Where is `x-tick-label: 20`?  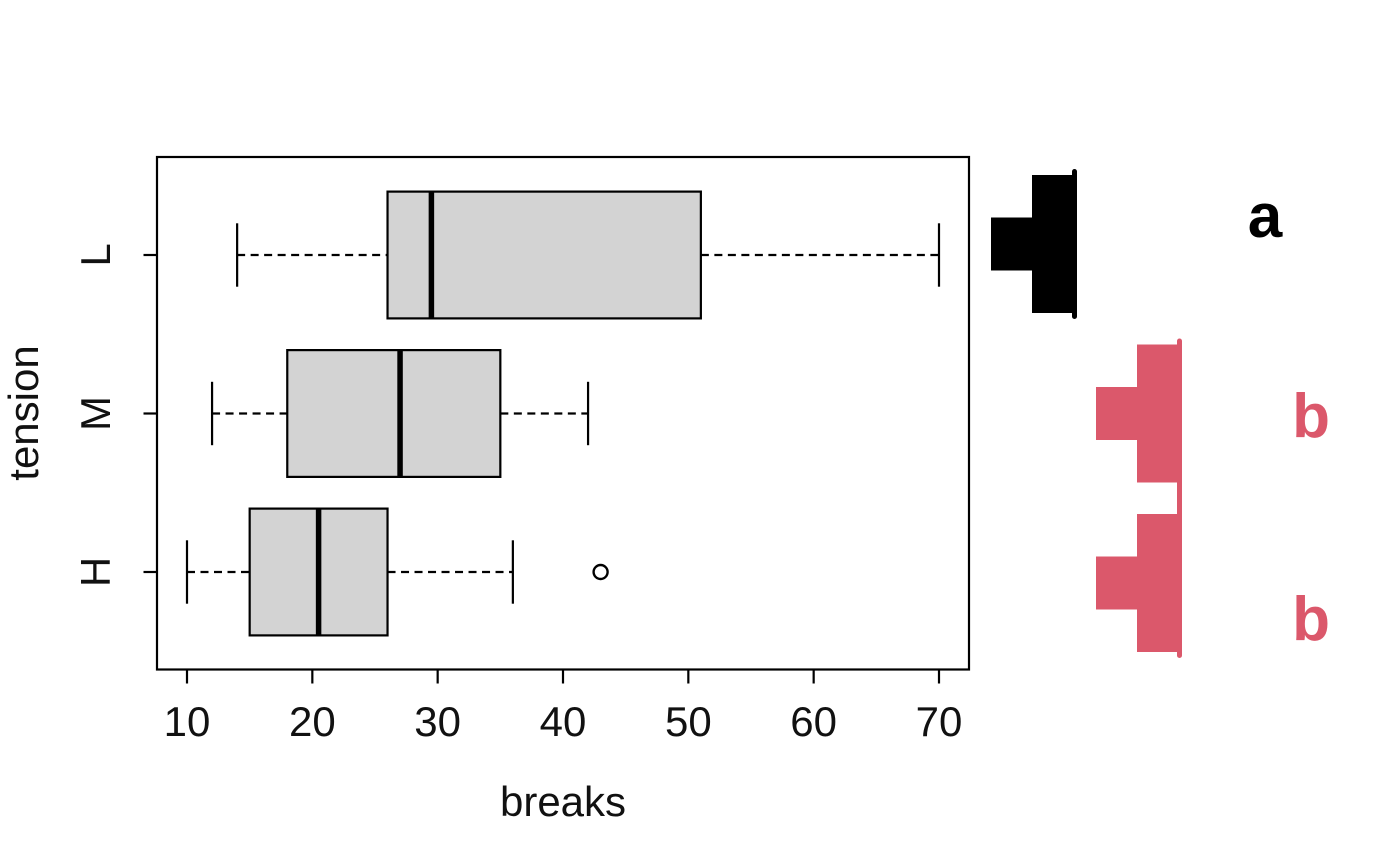
x-tick-label: 20 is located at coordinates (312, 721).